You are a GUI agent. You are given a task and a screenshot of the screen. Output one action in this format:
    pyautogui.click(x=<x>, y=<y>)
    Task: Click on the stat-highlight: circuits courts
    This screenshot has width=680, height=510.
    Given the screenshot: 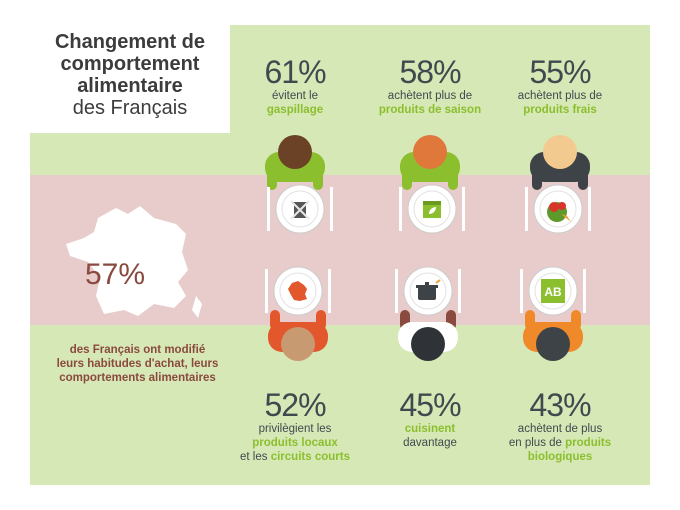 What is the action you would take?
    pyautogui.click(x=310, y=457)
    